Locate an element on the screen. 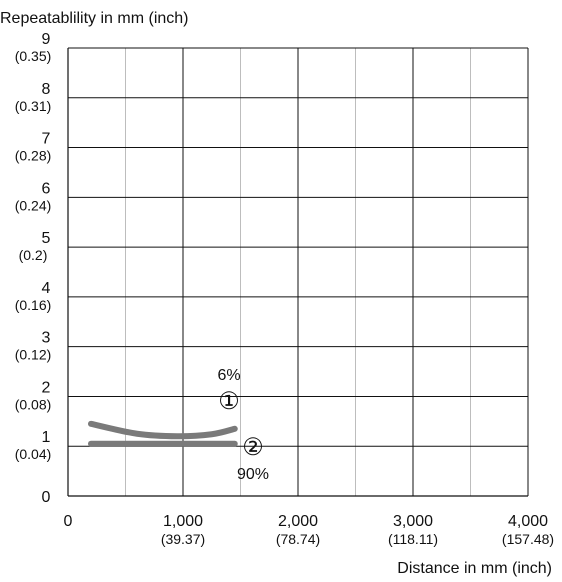  series-1-marker: ① is located at coordinates (229, 401).